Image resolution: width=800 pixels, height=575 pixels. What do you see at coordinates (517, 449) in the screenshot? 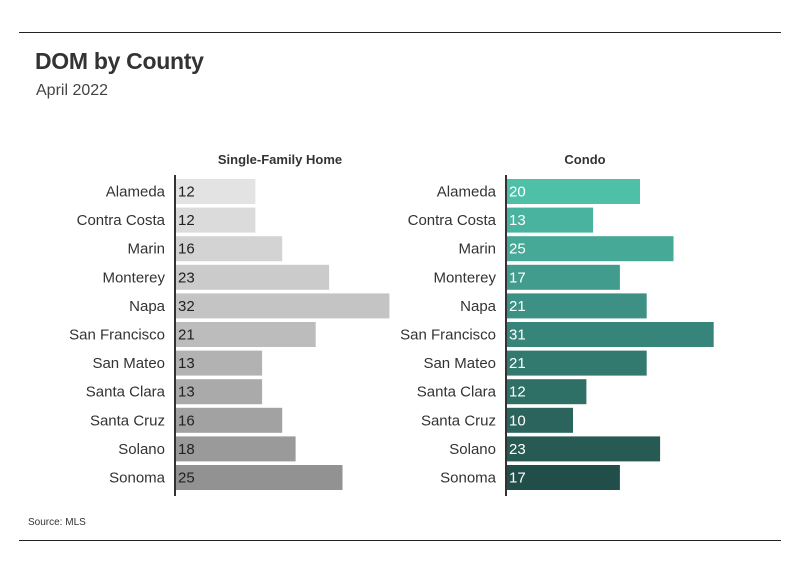
I see `condo-value-label: 23` at bounding box center [517, 449].